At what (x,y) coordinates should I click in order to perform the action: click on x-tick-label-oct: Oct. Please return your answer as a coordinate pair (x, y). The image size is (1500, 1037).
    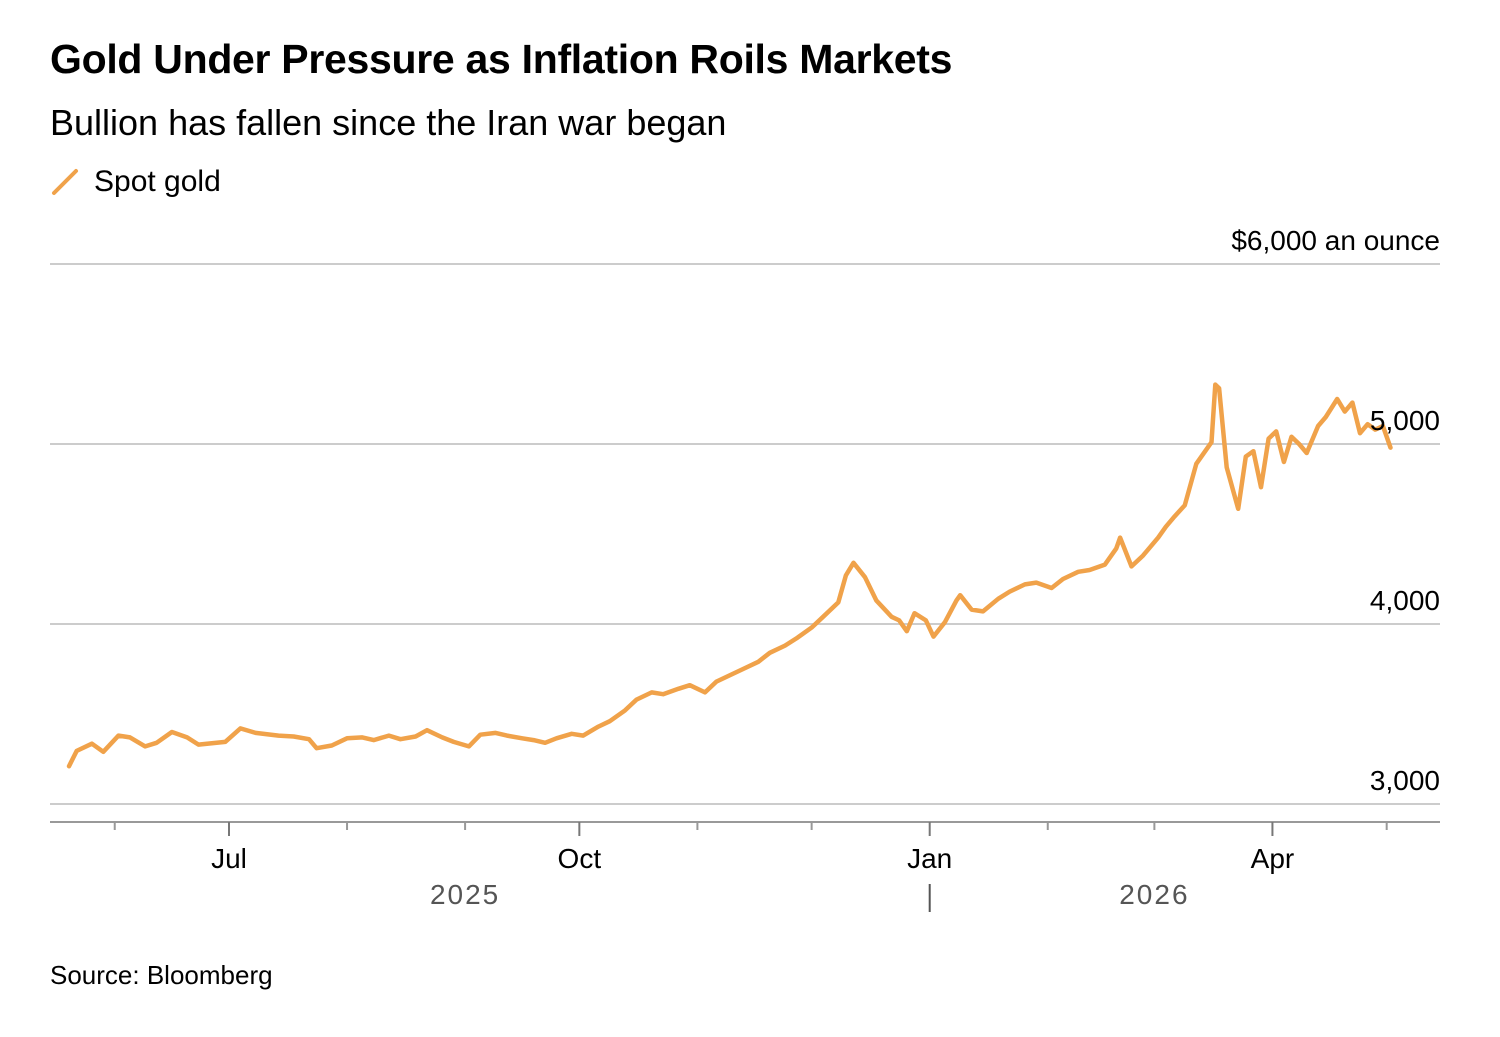
    Looking at the image, I should click on (580, 858).